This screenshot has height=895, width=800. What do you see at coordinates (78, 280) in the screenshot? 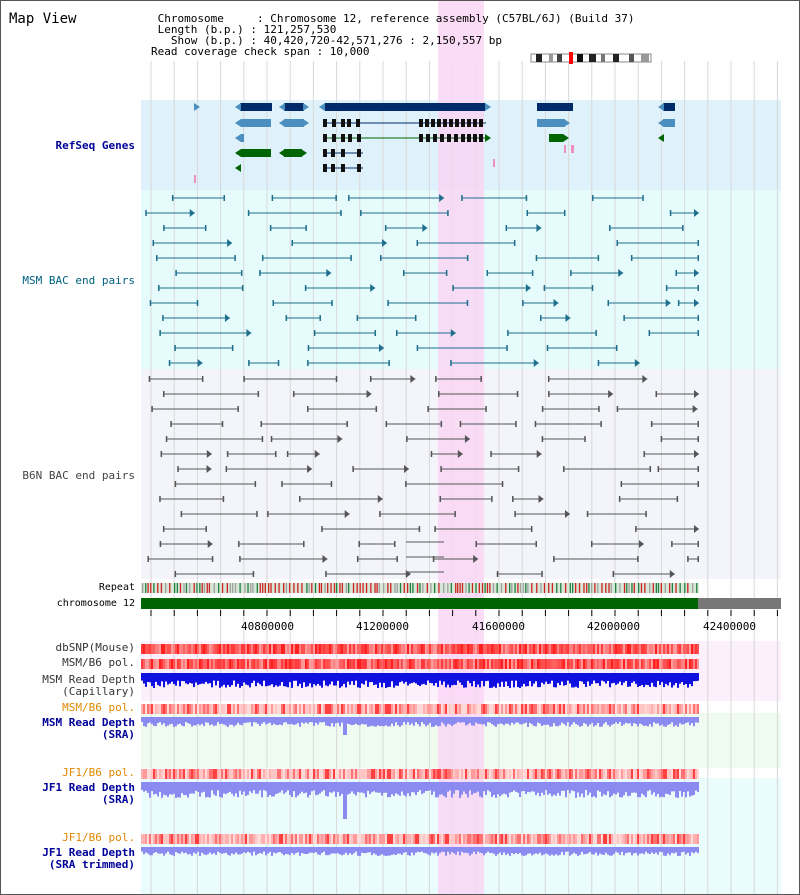
I see `track-label-msm-bac: MSM BAC end pairs` at bounding box center [78, 280].